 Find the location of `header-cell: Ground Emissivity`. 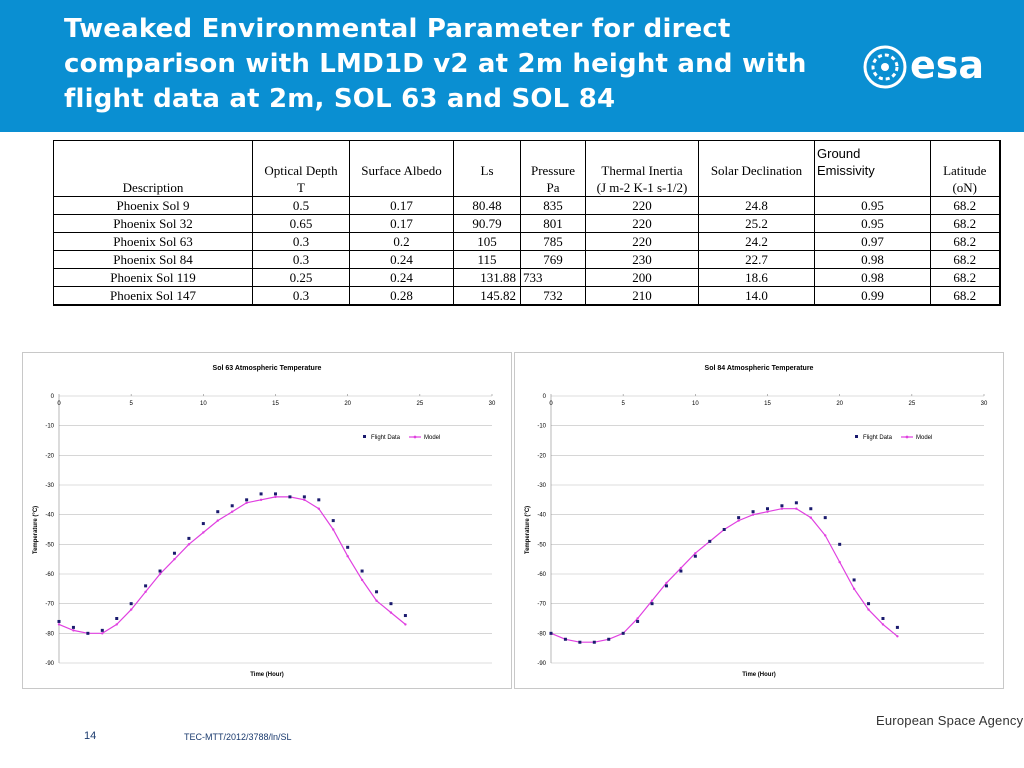

header-cell: Ground Emissivity is located at coordinates (872, 159).